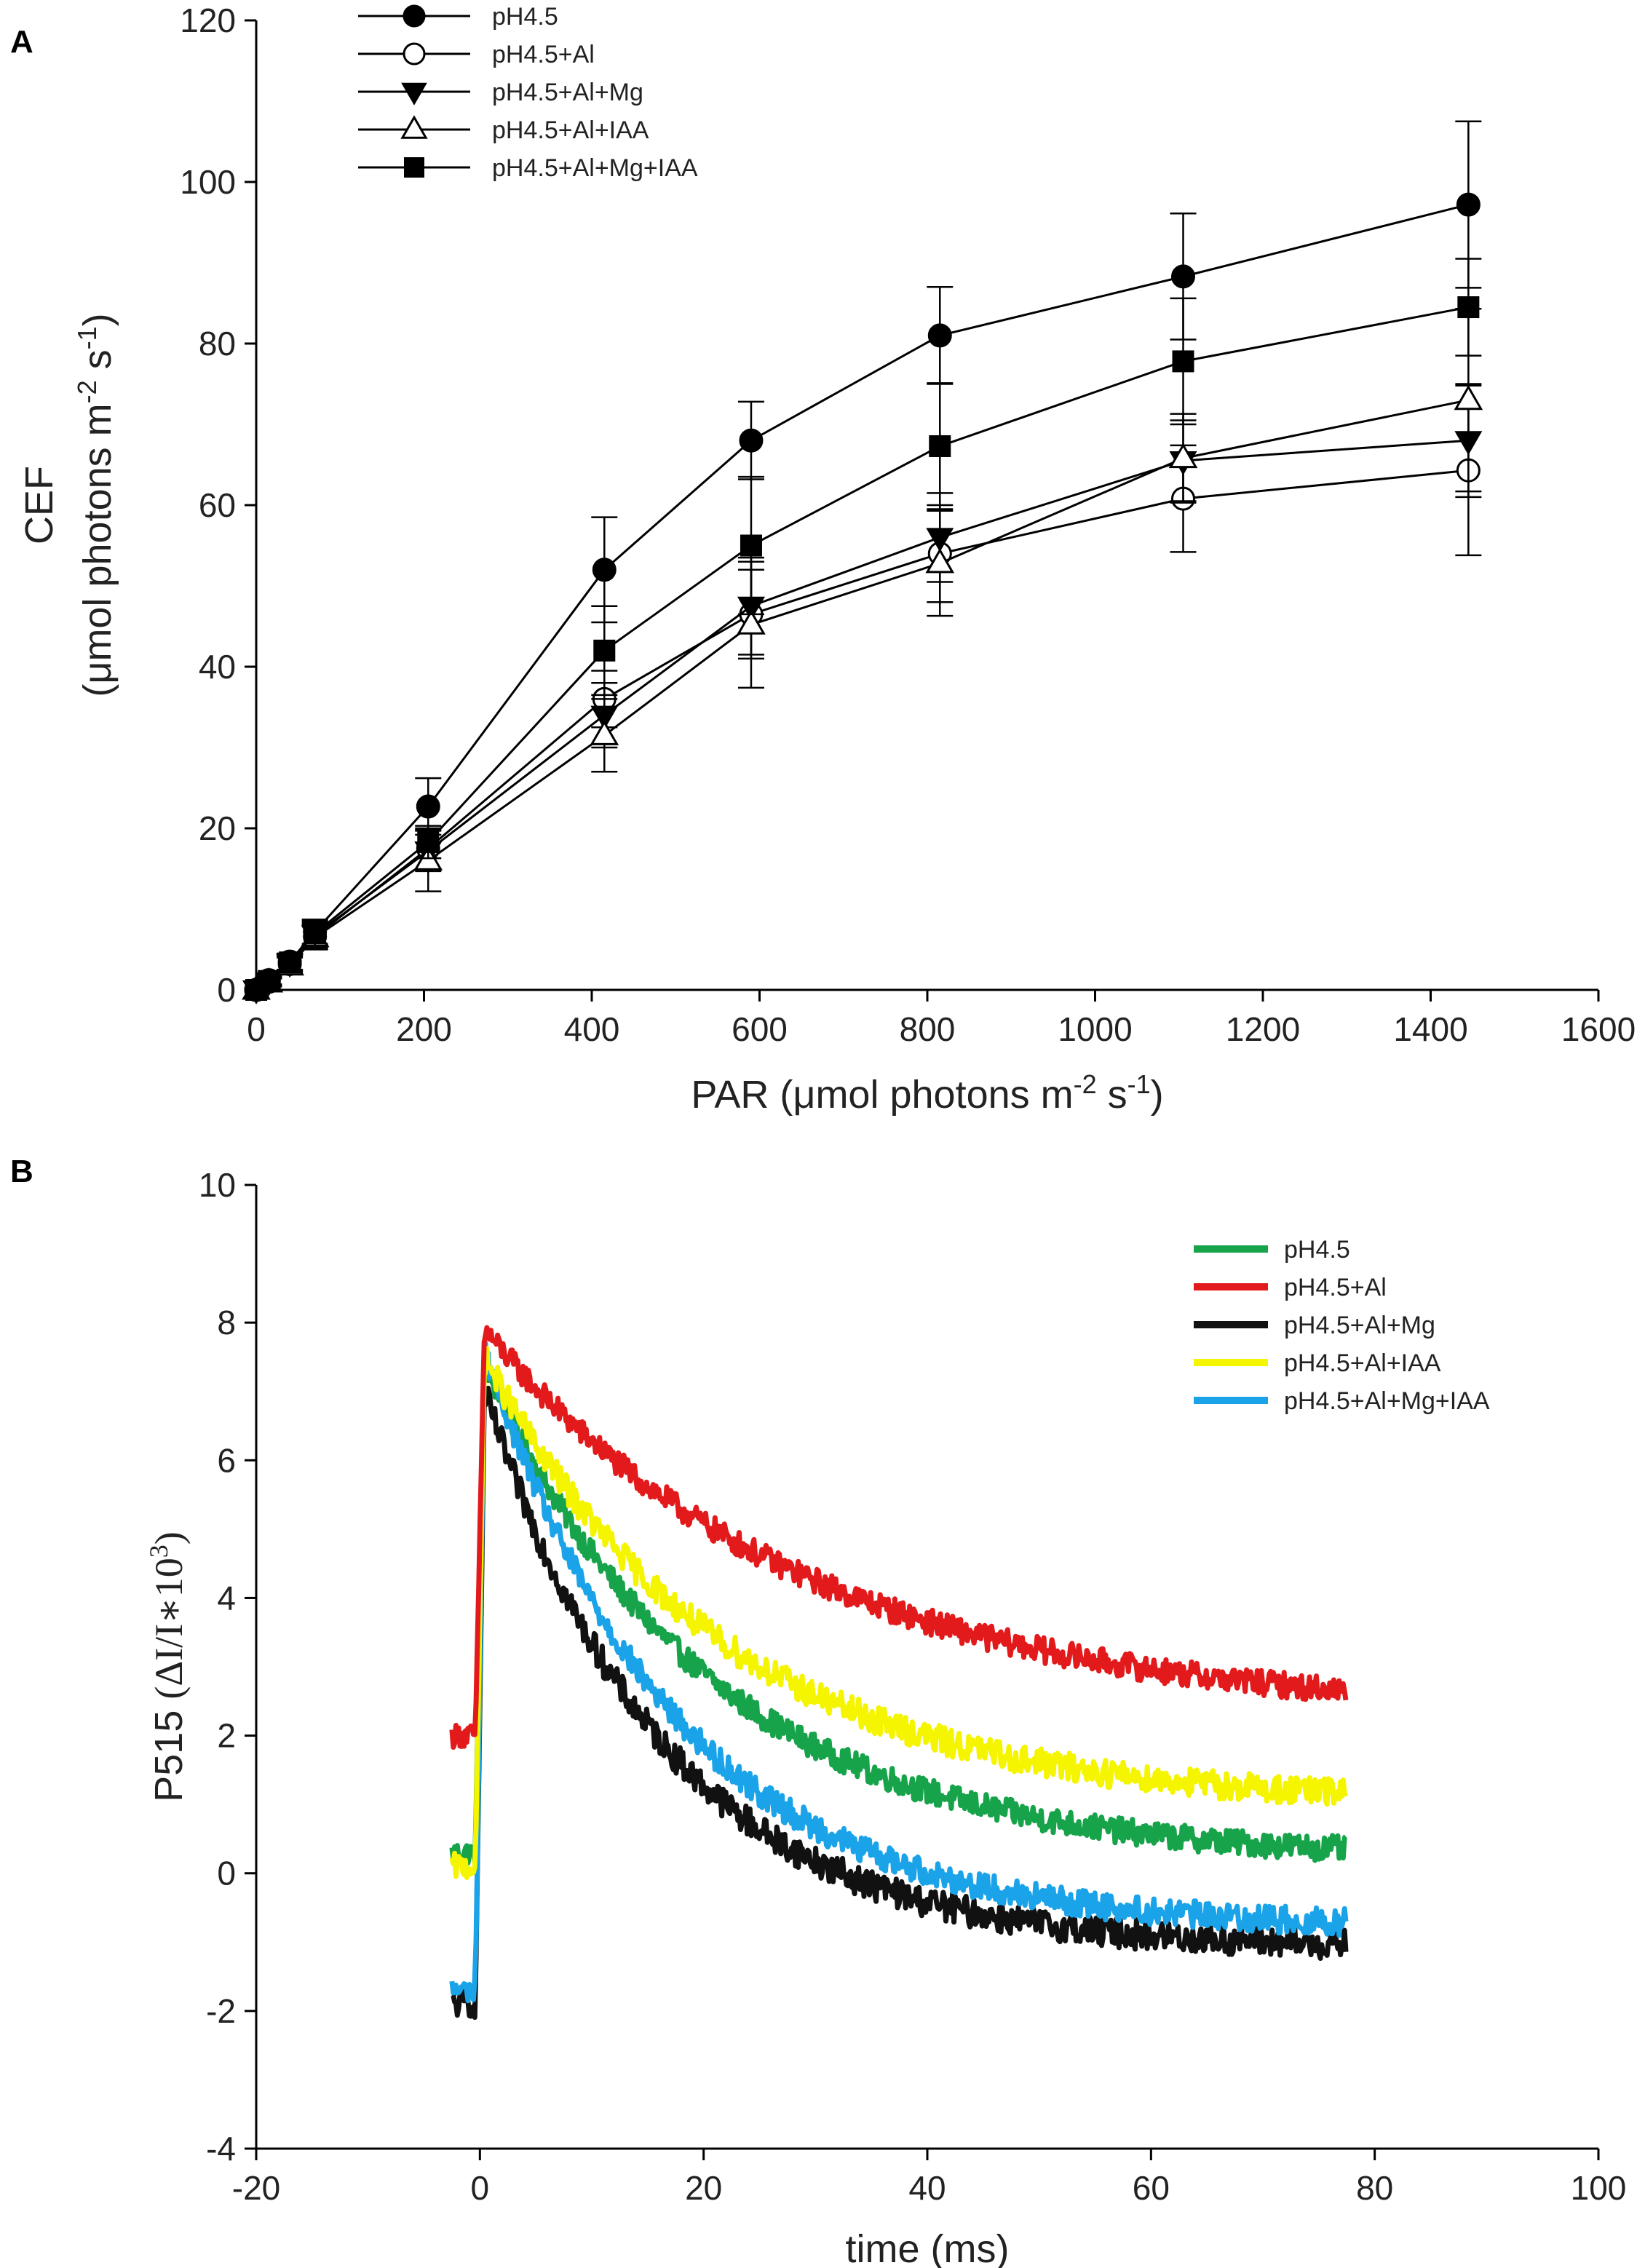 This screenshot has width=1645, height=2268. I want to click on panel-b-y-tick-label: 4, so click(226, 1598).